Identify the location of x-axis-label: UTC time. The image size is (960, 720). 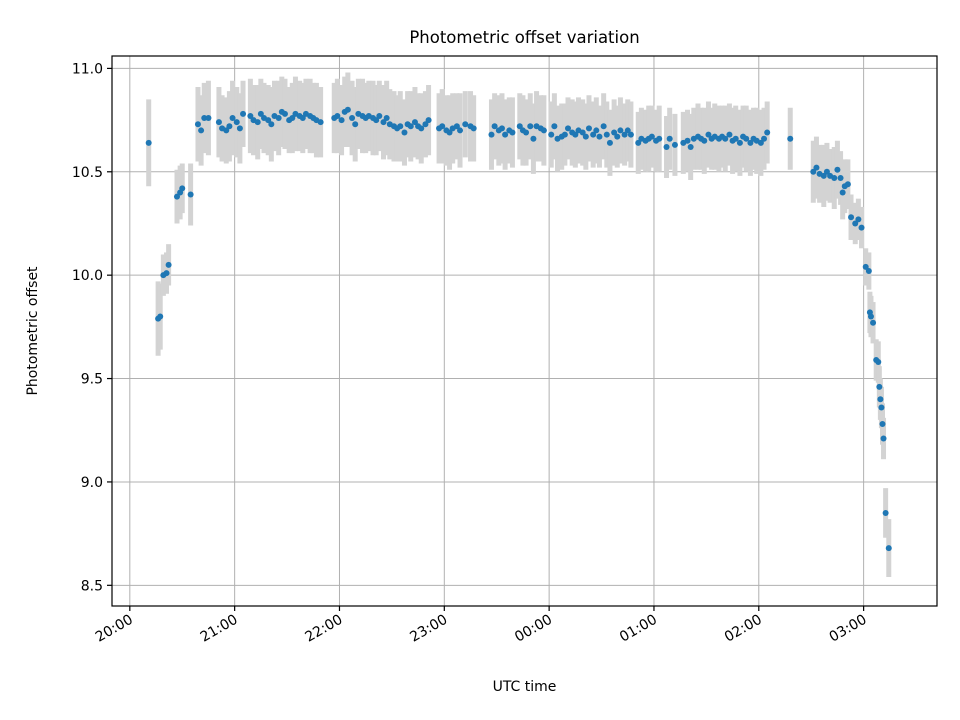
(525, 687).